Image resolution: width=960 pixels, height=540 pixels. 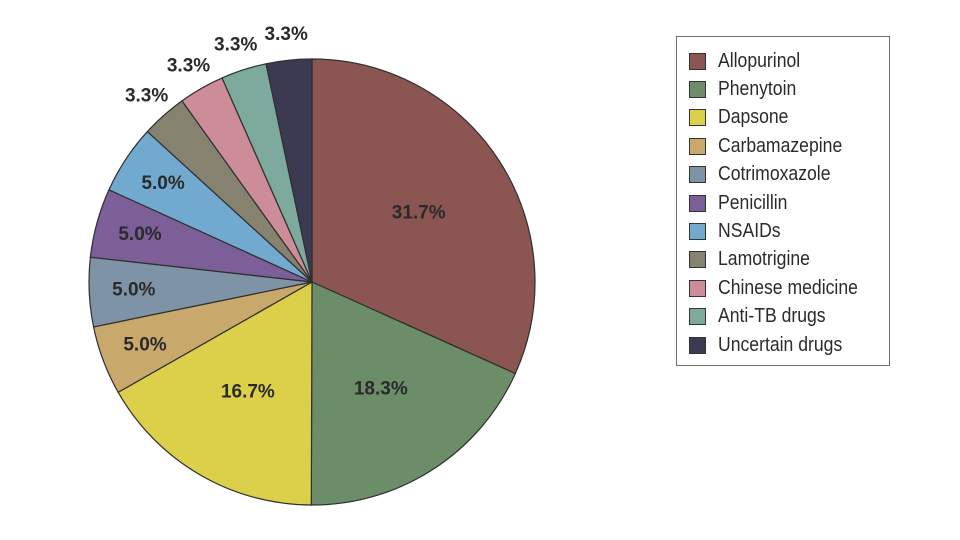 I want to click on legend-item-chinese-medicine: Chinese medicine, so click(x=789, y=288).